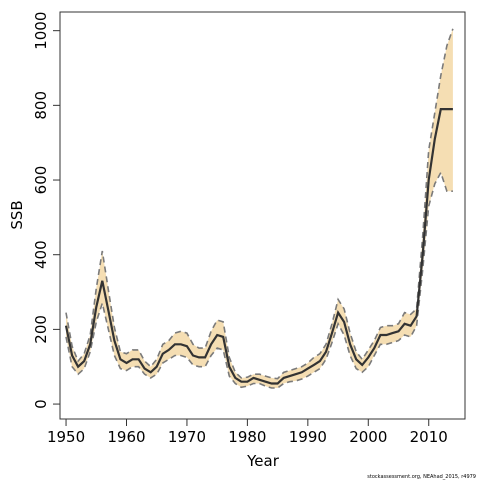  What do you see at coordinates (308, 437) in the screenshot?
I see `x-tick-label: 1990` at bounding box center [308, 437].